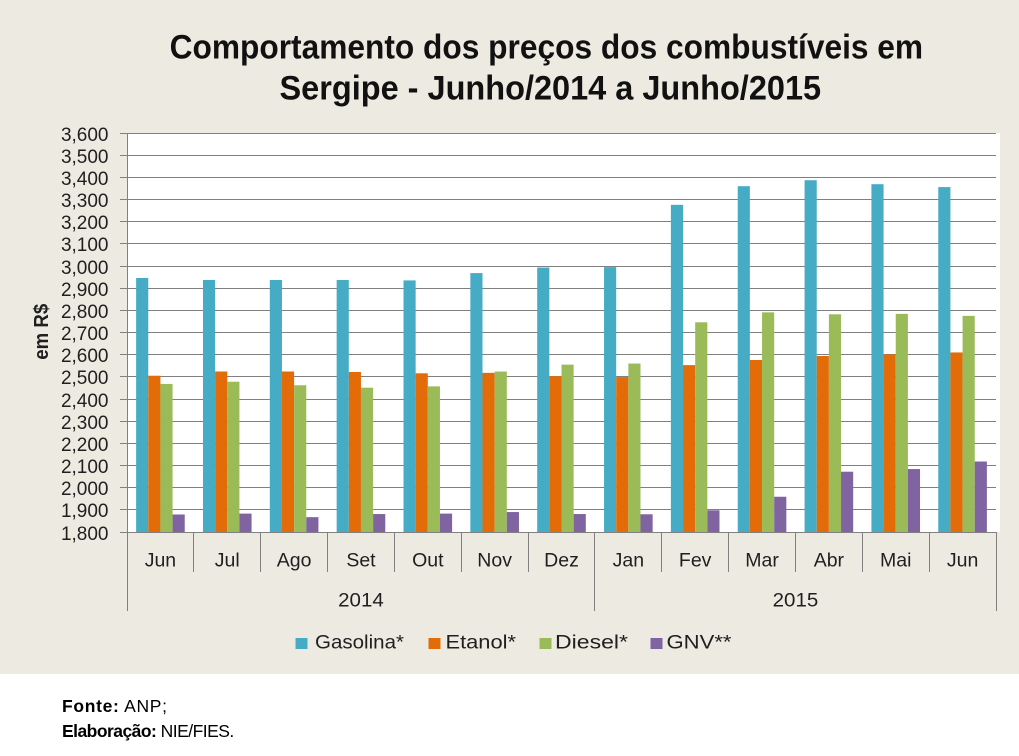 The width and height of the screenshot is (1019, 756). What do you see at coordinates (85, 135) in the screenshot?
I see `svg-text: 3,600` at bounding box center [85, 135].